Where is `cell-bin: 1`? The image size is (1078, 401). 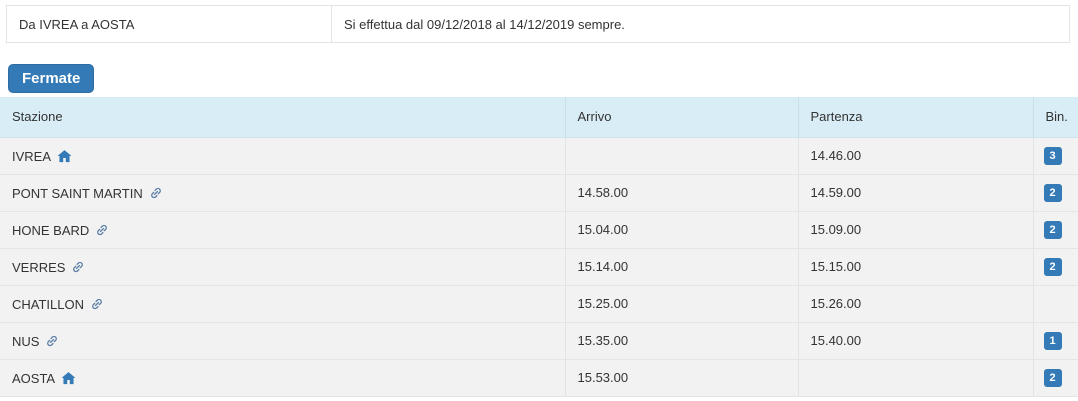 cell-bin: 1 is located at coordinates (1055, 340).